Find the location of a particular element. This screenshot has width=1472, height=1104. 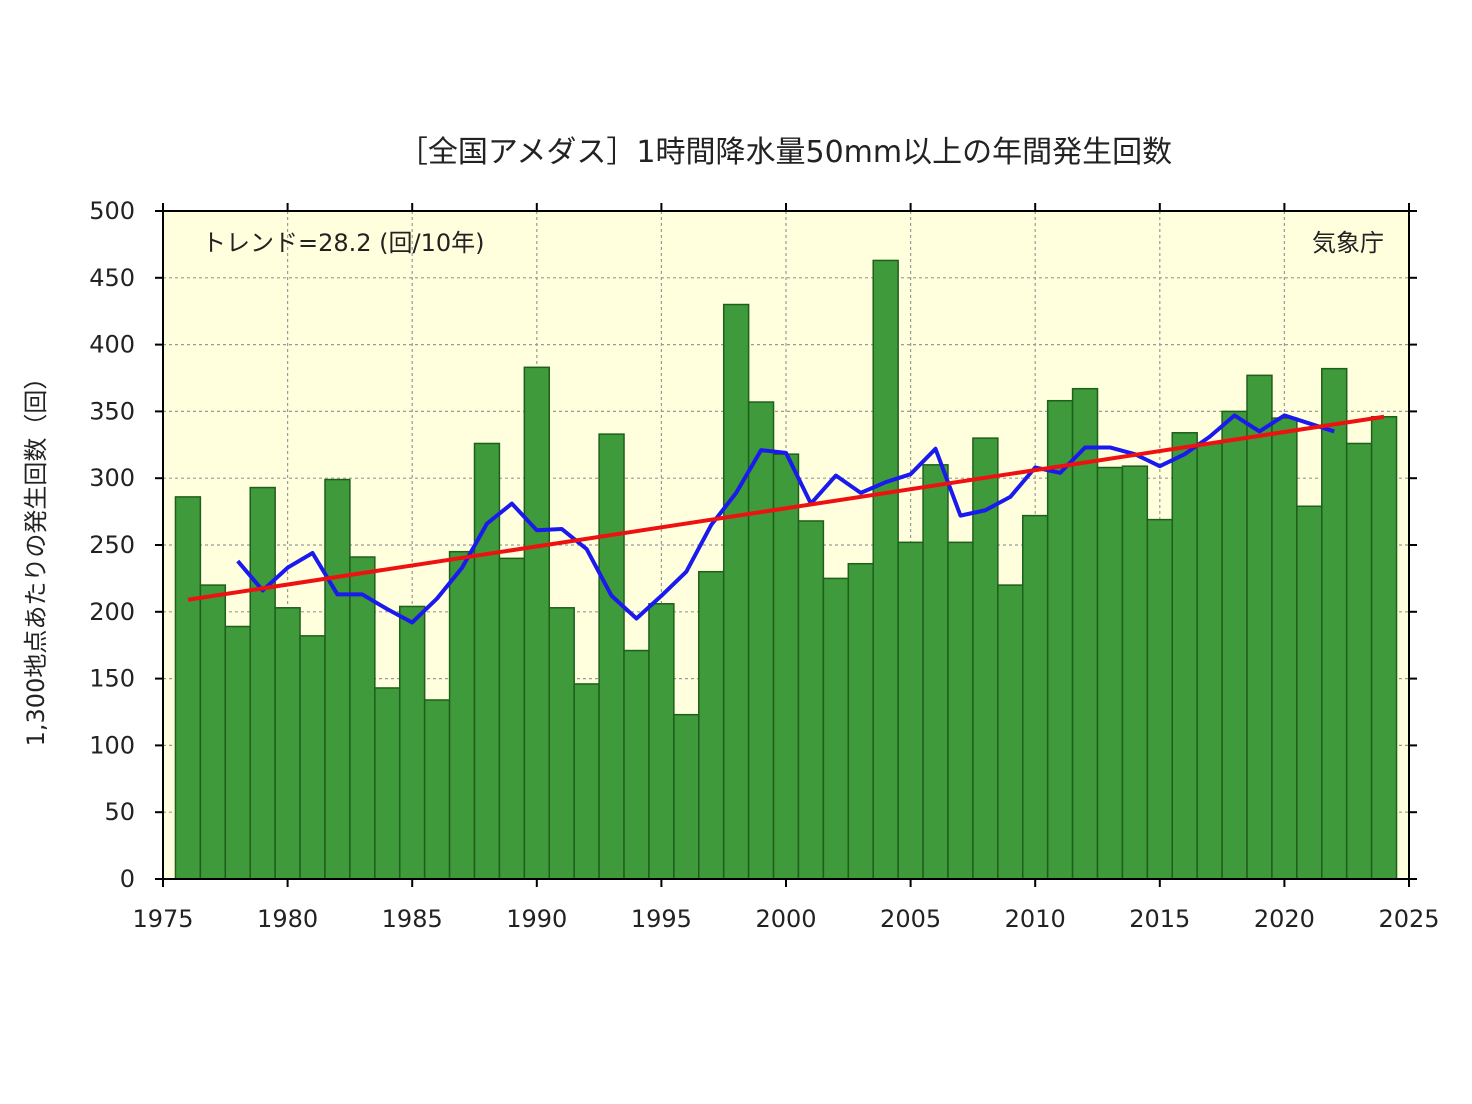

bar-2013 is located at coordinates (1110, 673).